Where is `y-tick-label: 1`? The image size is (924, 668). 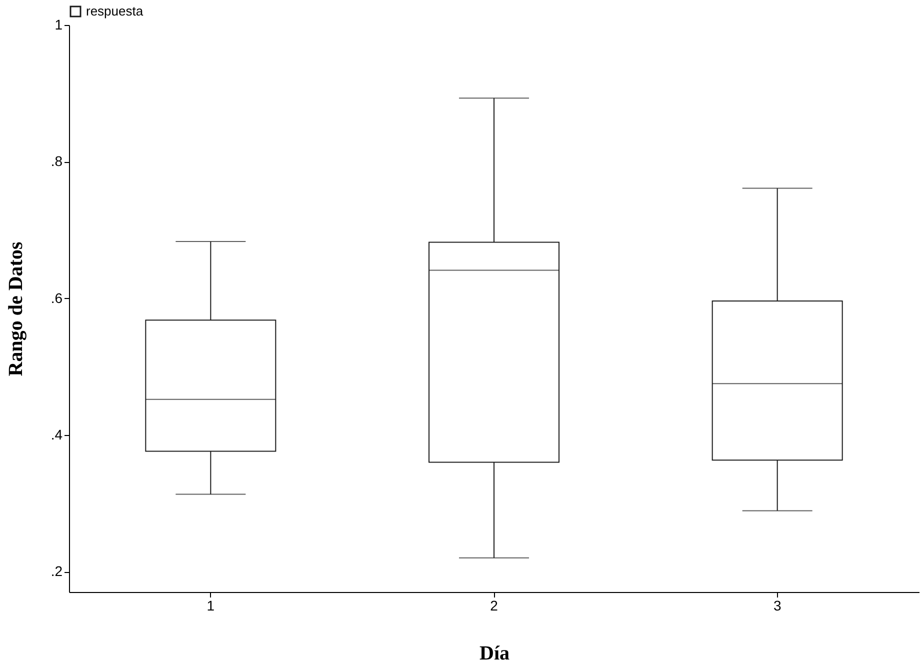 y-tick-label: 1 is located at coordinates (58, 24).